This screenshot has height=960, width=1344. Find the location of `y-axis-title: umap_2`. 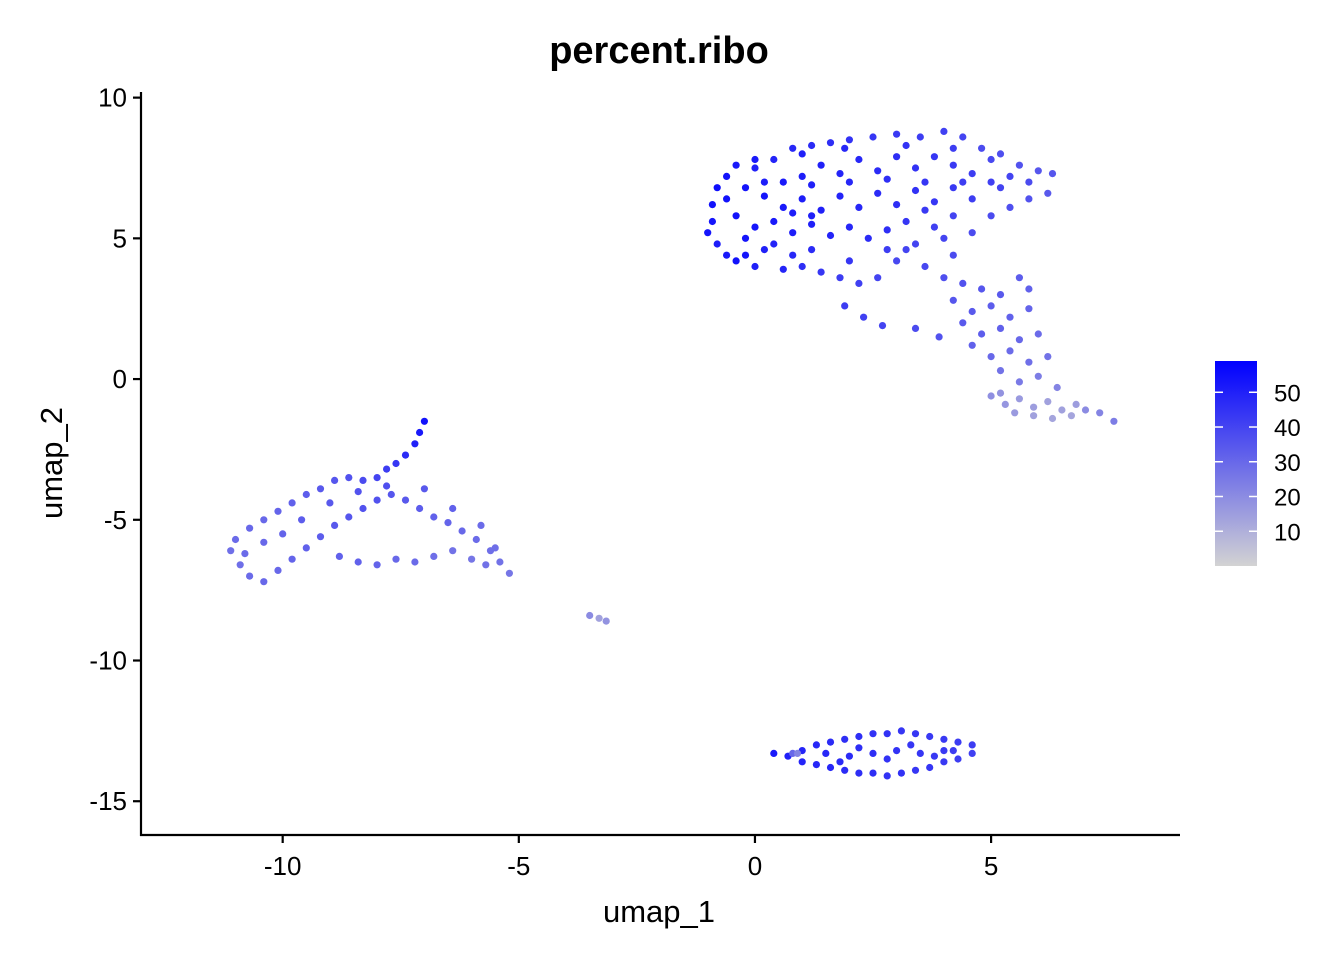

y-axis-title: umap_2 is located at coordinates (51, 463).